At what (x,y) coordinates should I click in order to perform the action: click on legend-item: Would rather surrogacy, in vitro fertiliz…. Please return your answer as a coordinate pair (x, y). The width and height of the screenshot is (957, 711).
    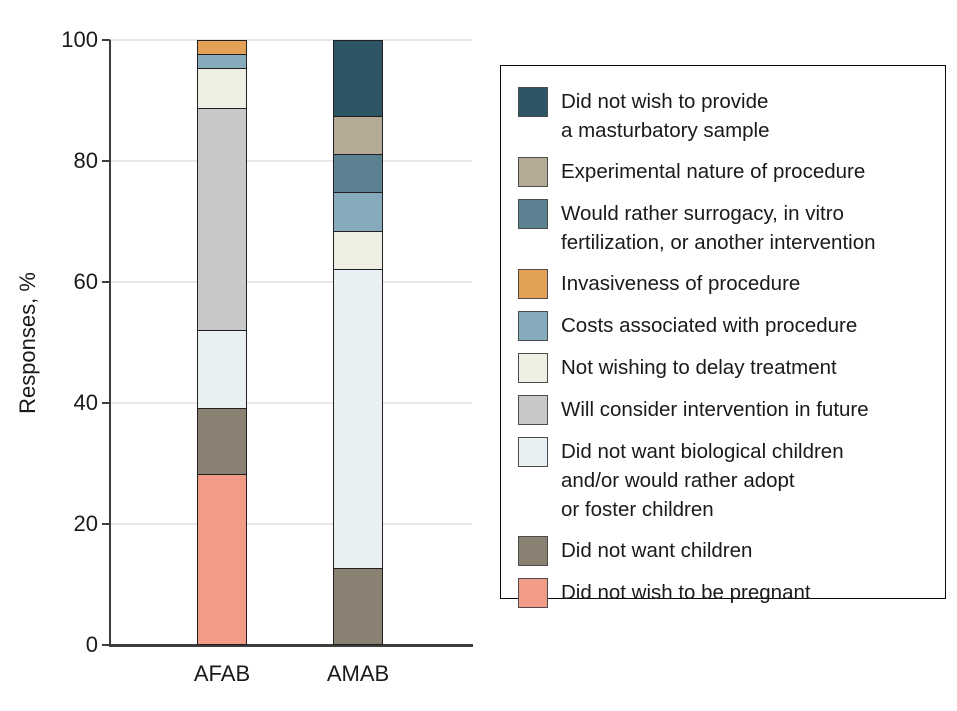
    Looking at the image, I should click on (724, 228).